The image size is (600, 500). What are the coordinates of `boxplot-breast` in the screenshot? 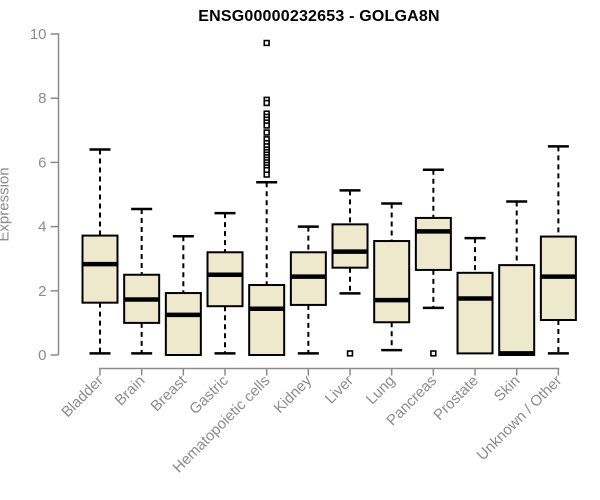 It's located at (183, 295).